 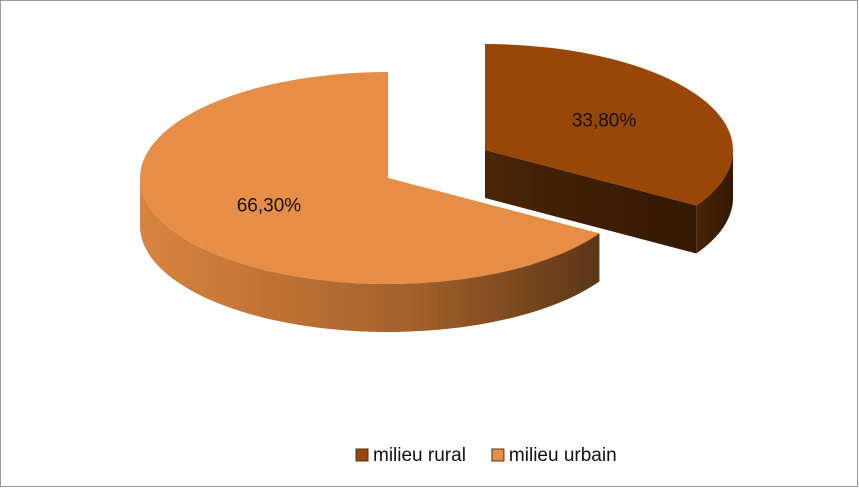 I want to click on data-label: 33,80%, so click(x=604, y=121).